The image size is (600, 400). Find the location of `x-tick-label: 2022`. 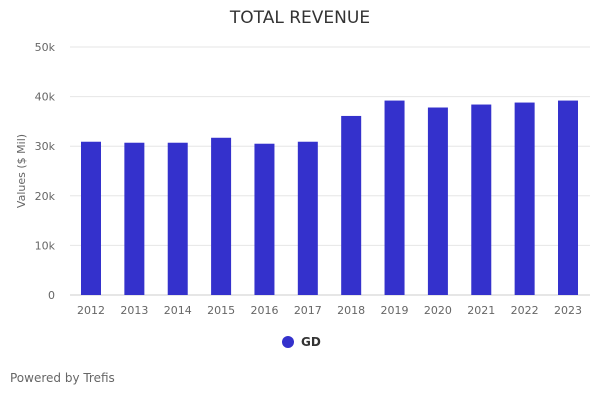

x-tick-label: 2022 is located at coordinates (525, 310).